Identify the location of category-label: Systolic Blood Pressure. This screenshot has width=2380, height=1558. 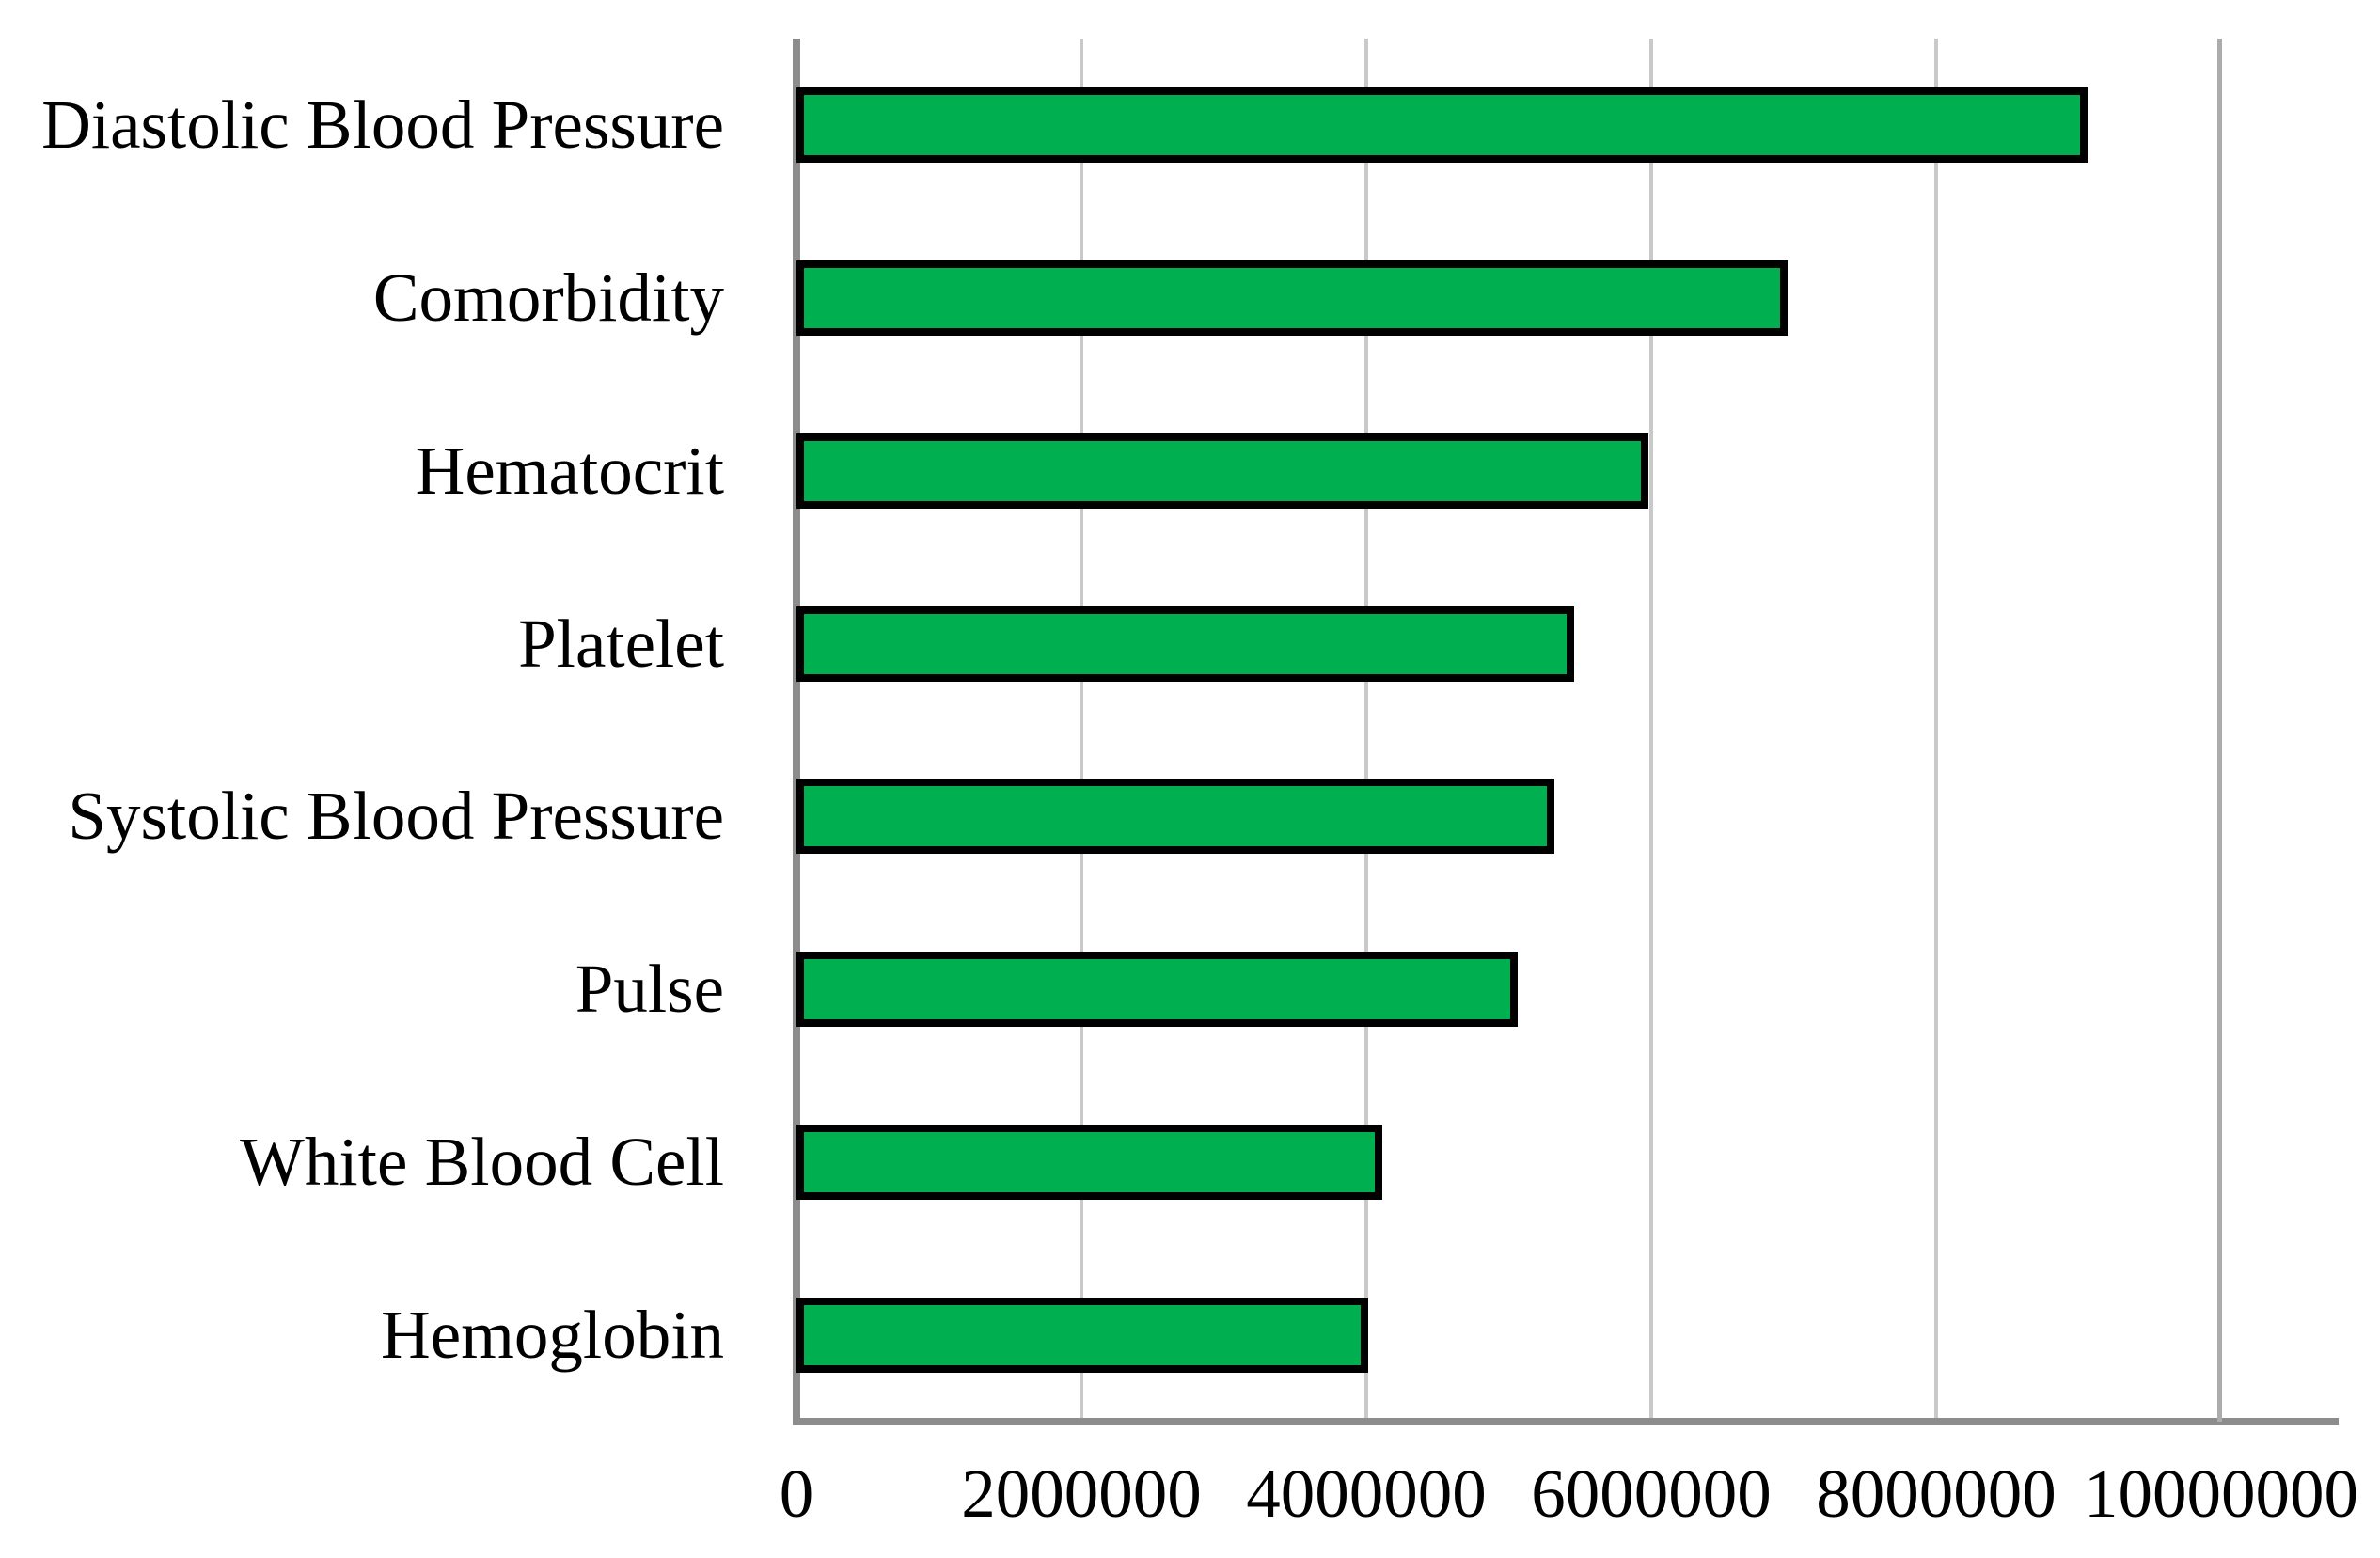
(396, 816).